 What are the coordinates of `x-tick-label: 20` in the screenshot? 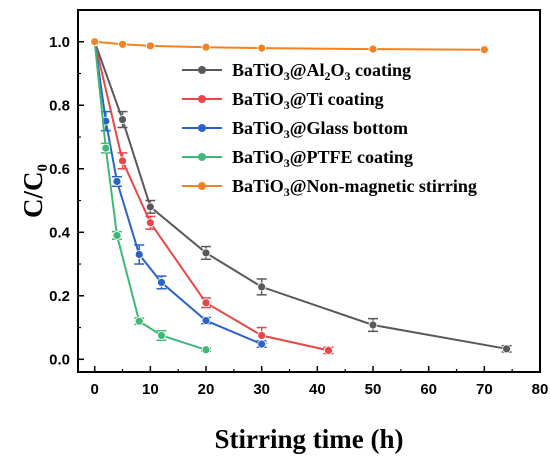 It's located at (206, 389).